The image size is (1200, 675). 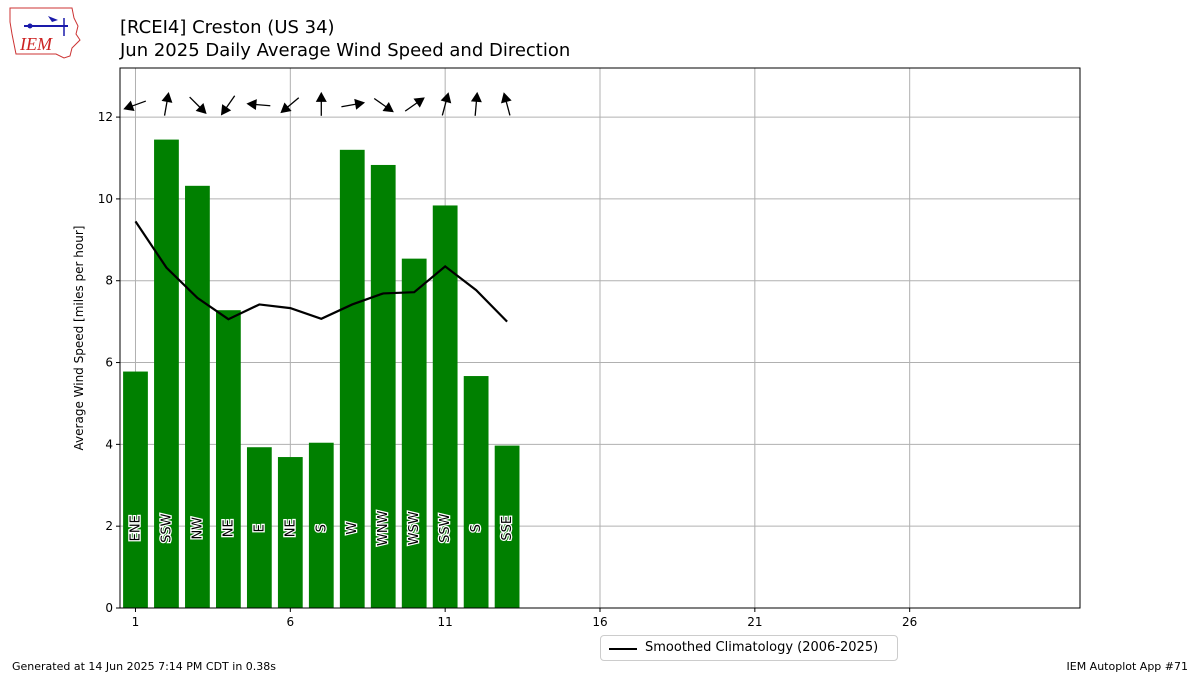 What do you see at coordinates (524, 618) in the screenshot?
I see `x-axis: 1 6 11 16 21 26` at bounding box center [524, 618].